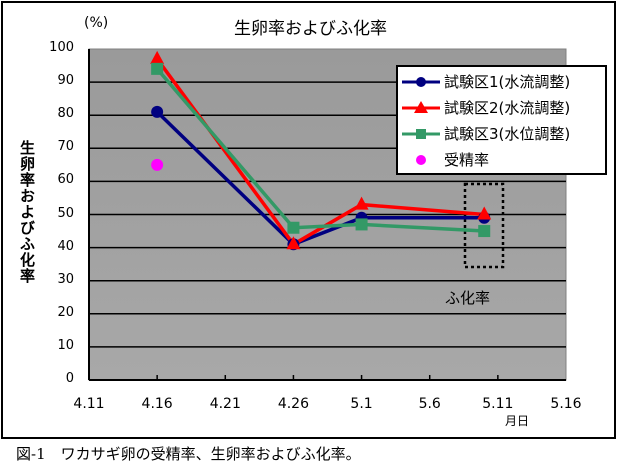 This screenshot has width=621, height=467. What do you see at coordinates (65, 312) in the screenshot?
I see `y-tick-label: 20` at bounding box center [65, 312].